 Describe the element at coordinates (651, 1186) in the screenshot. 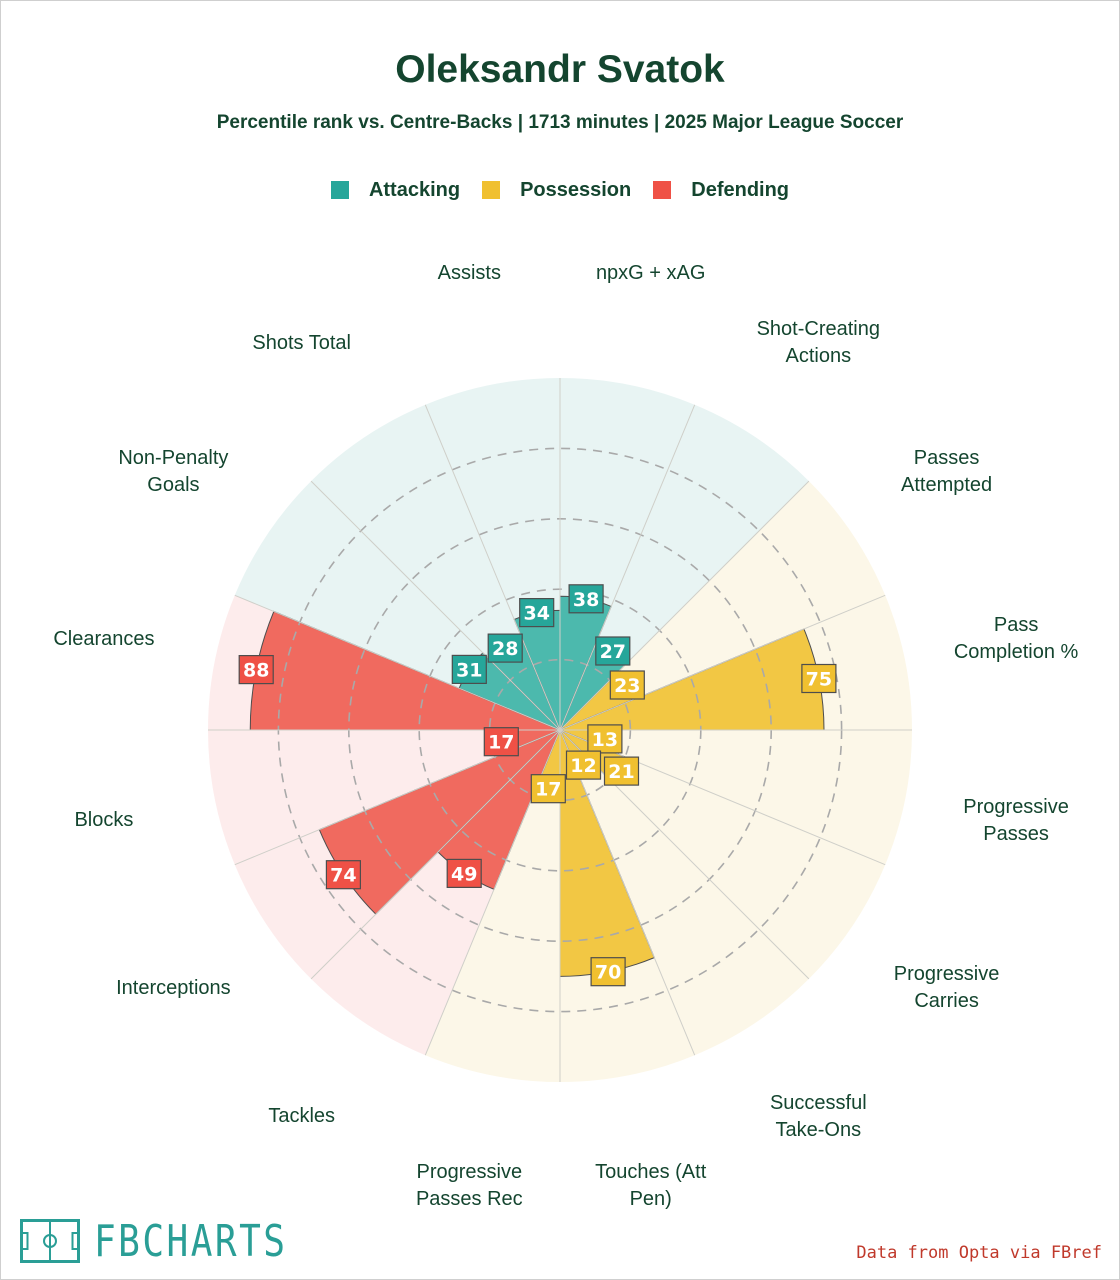

I see `param-label: Touches (Att Pen)` at that location.